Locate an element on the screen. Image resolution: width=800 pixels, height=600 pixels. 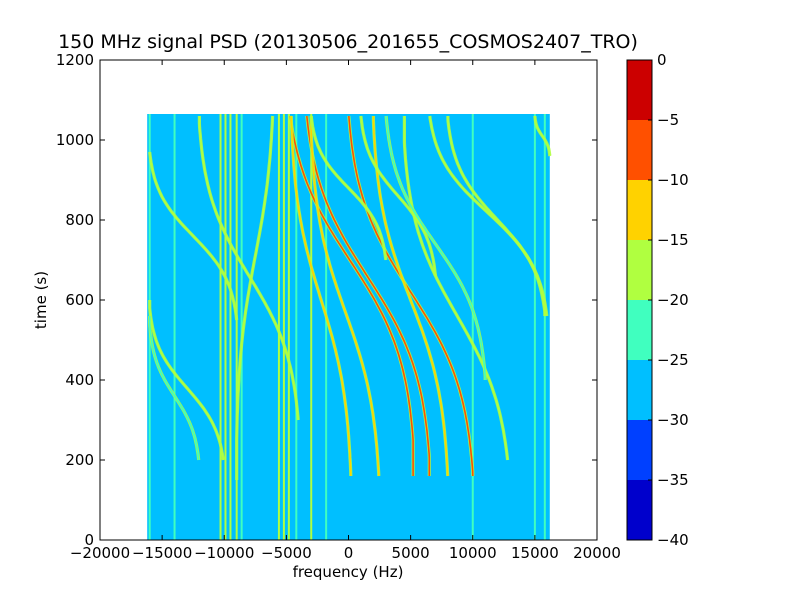
x-tick-label: −15000 is located at coordinates (162, 553).